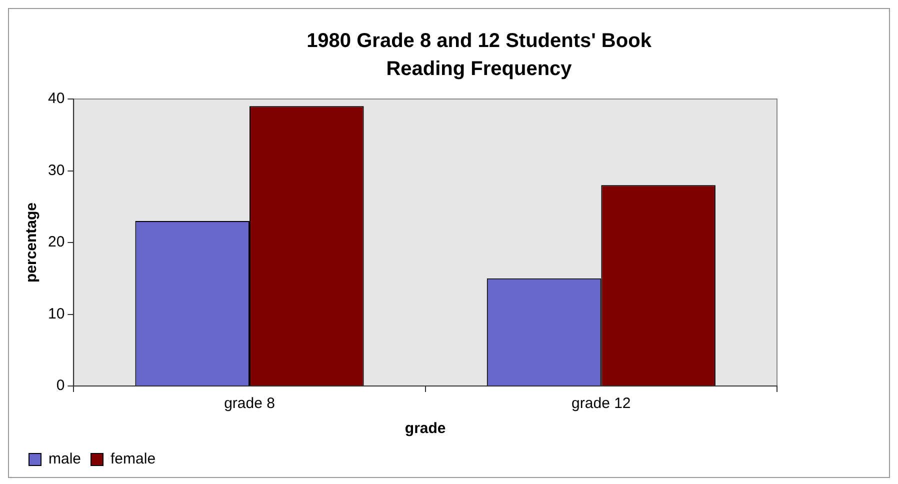 This screenshot has width=898, height=484. I want to click on x-axis-title: grade, so click(425, 429).